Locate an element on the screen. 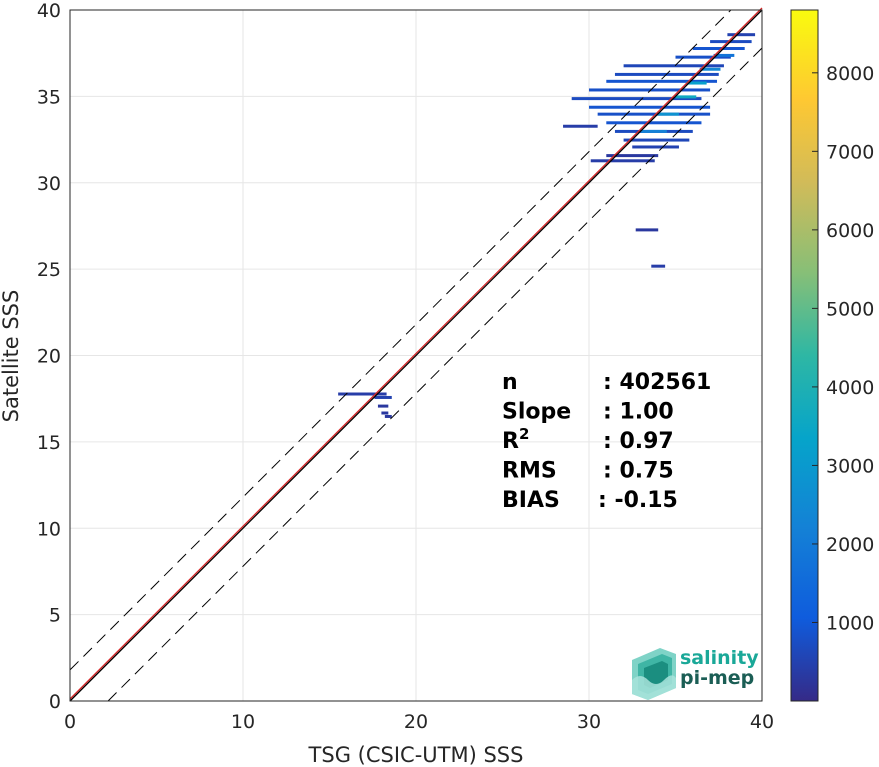  y-tick-label: 35 is located at coordinates (49, 97).